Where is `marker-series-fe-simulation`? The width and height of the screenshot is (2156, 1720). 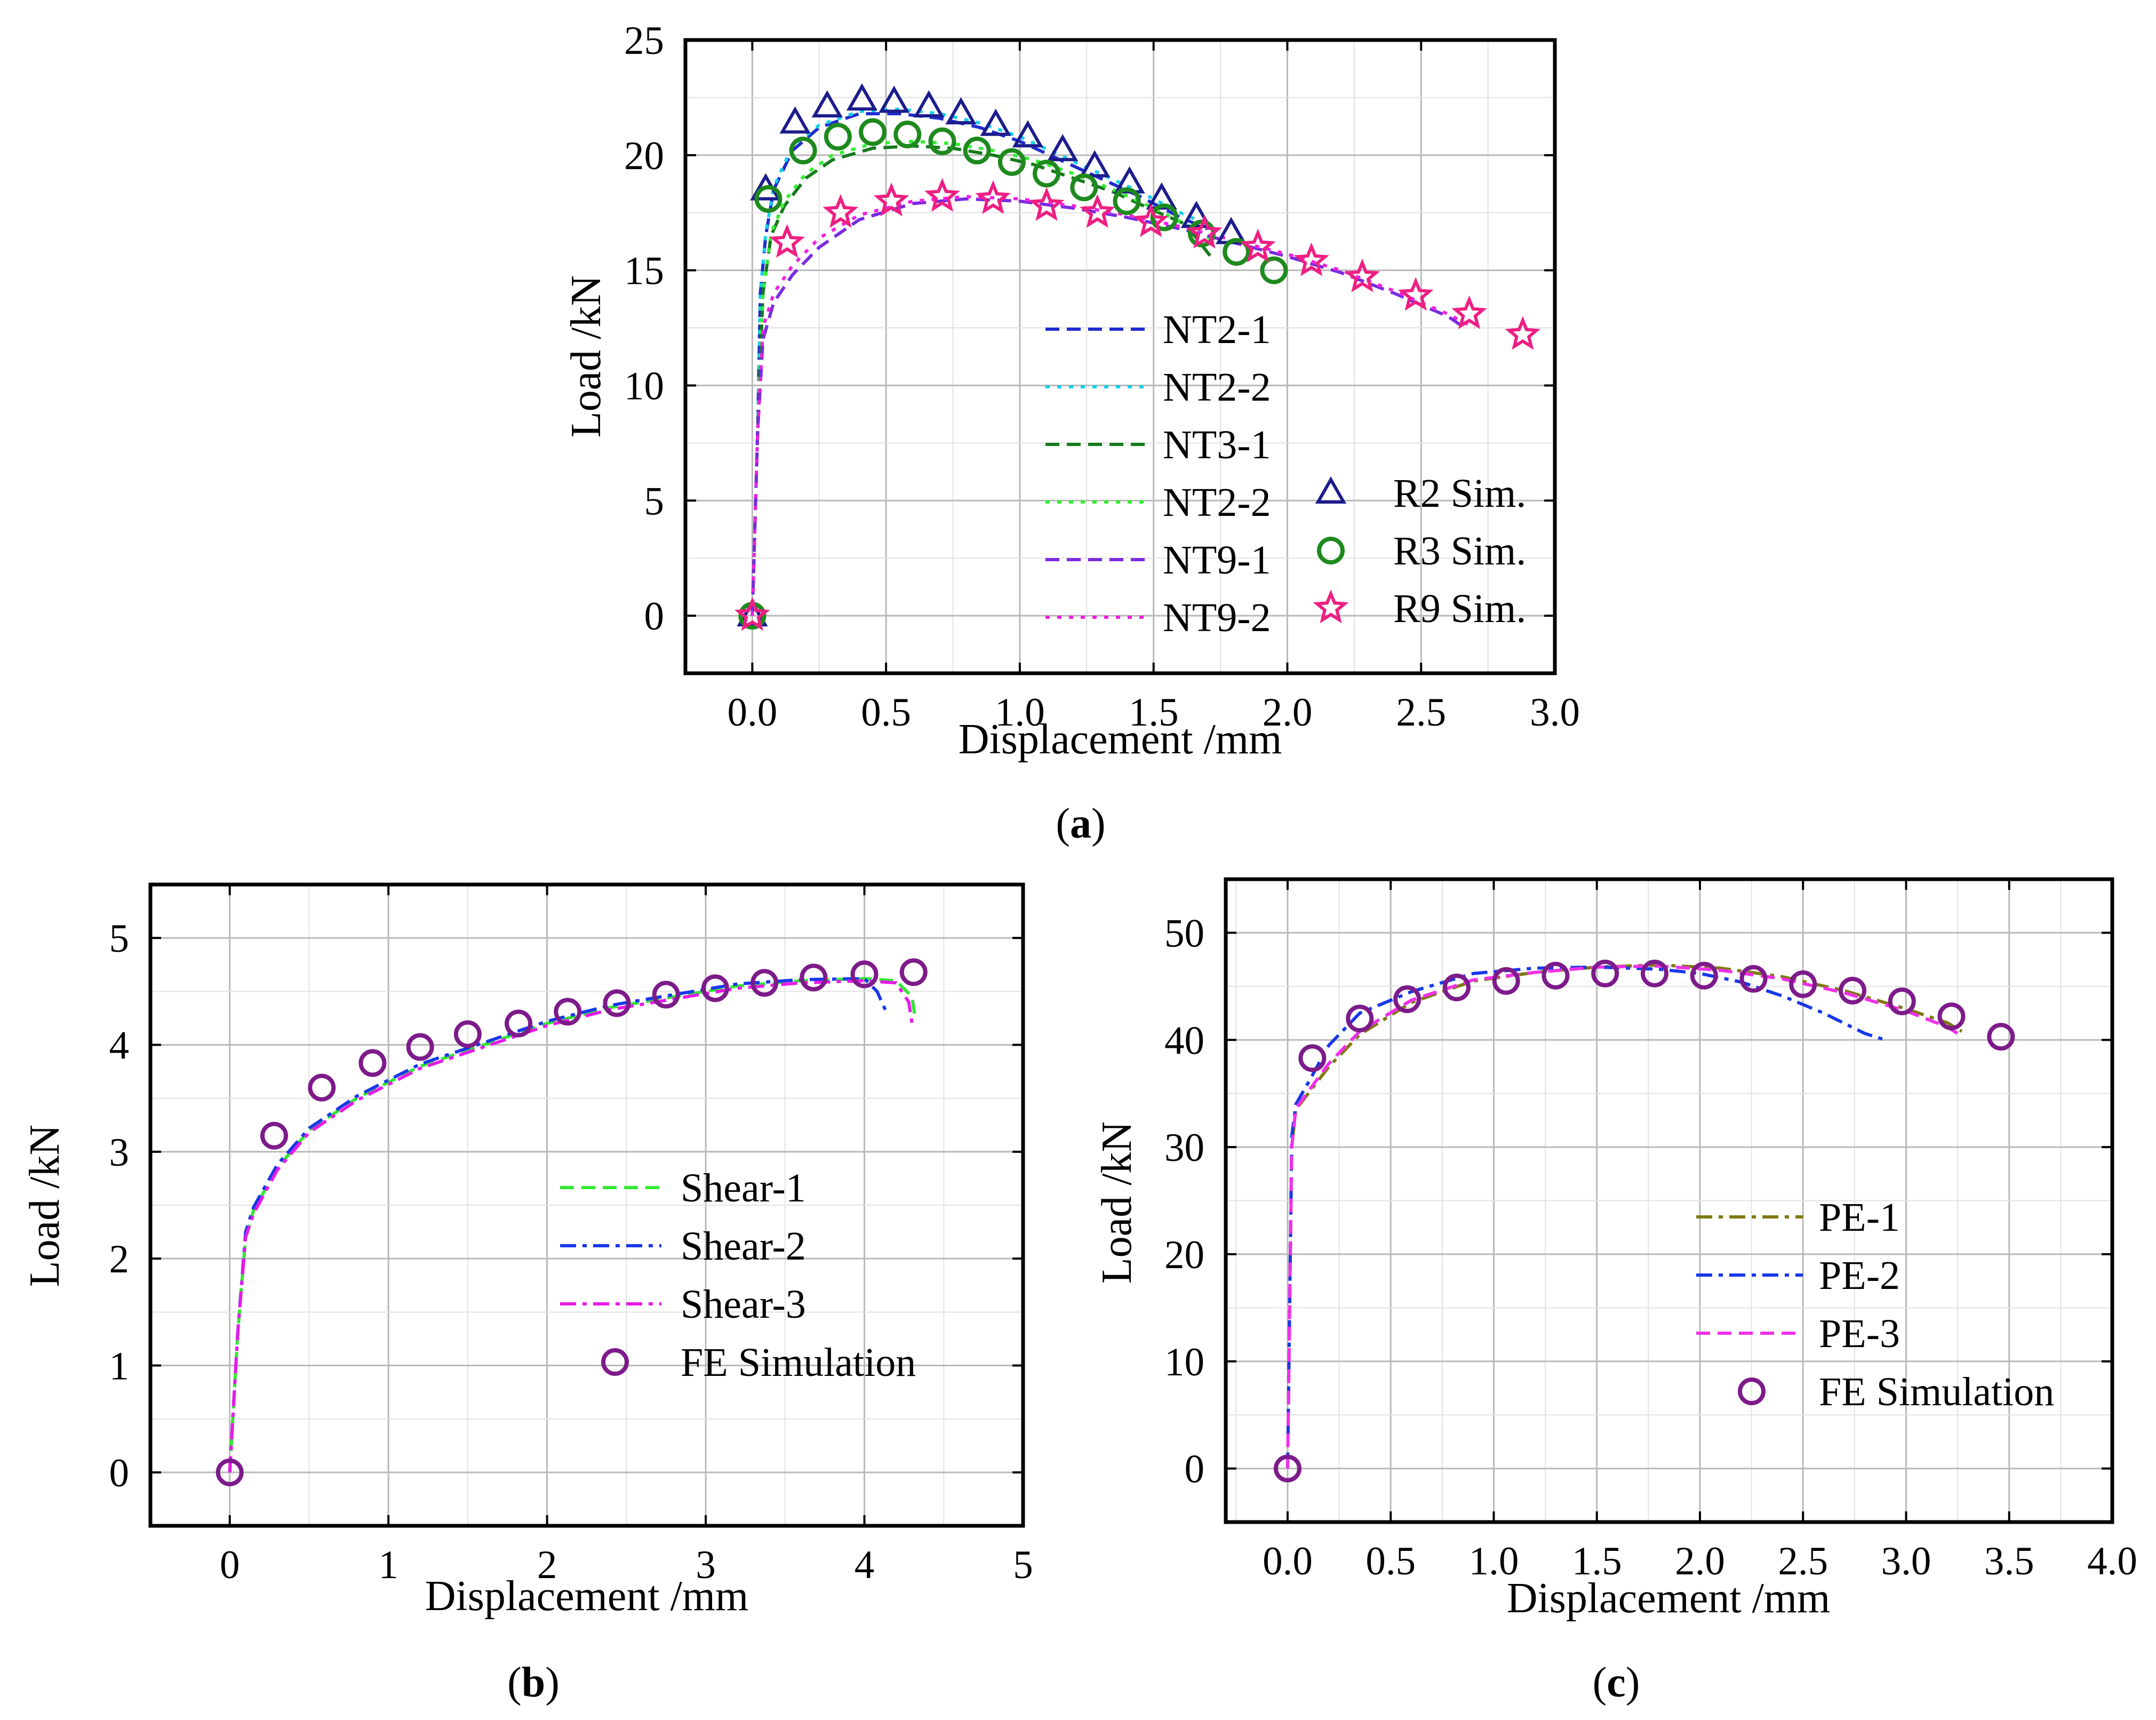
marker-series-fe-simulation is located at coordinates (572, 1222).